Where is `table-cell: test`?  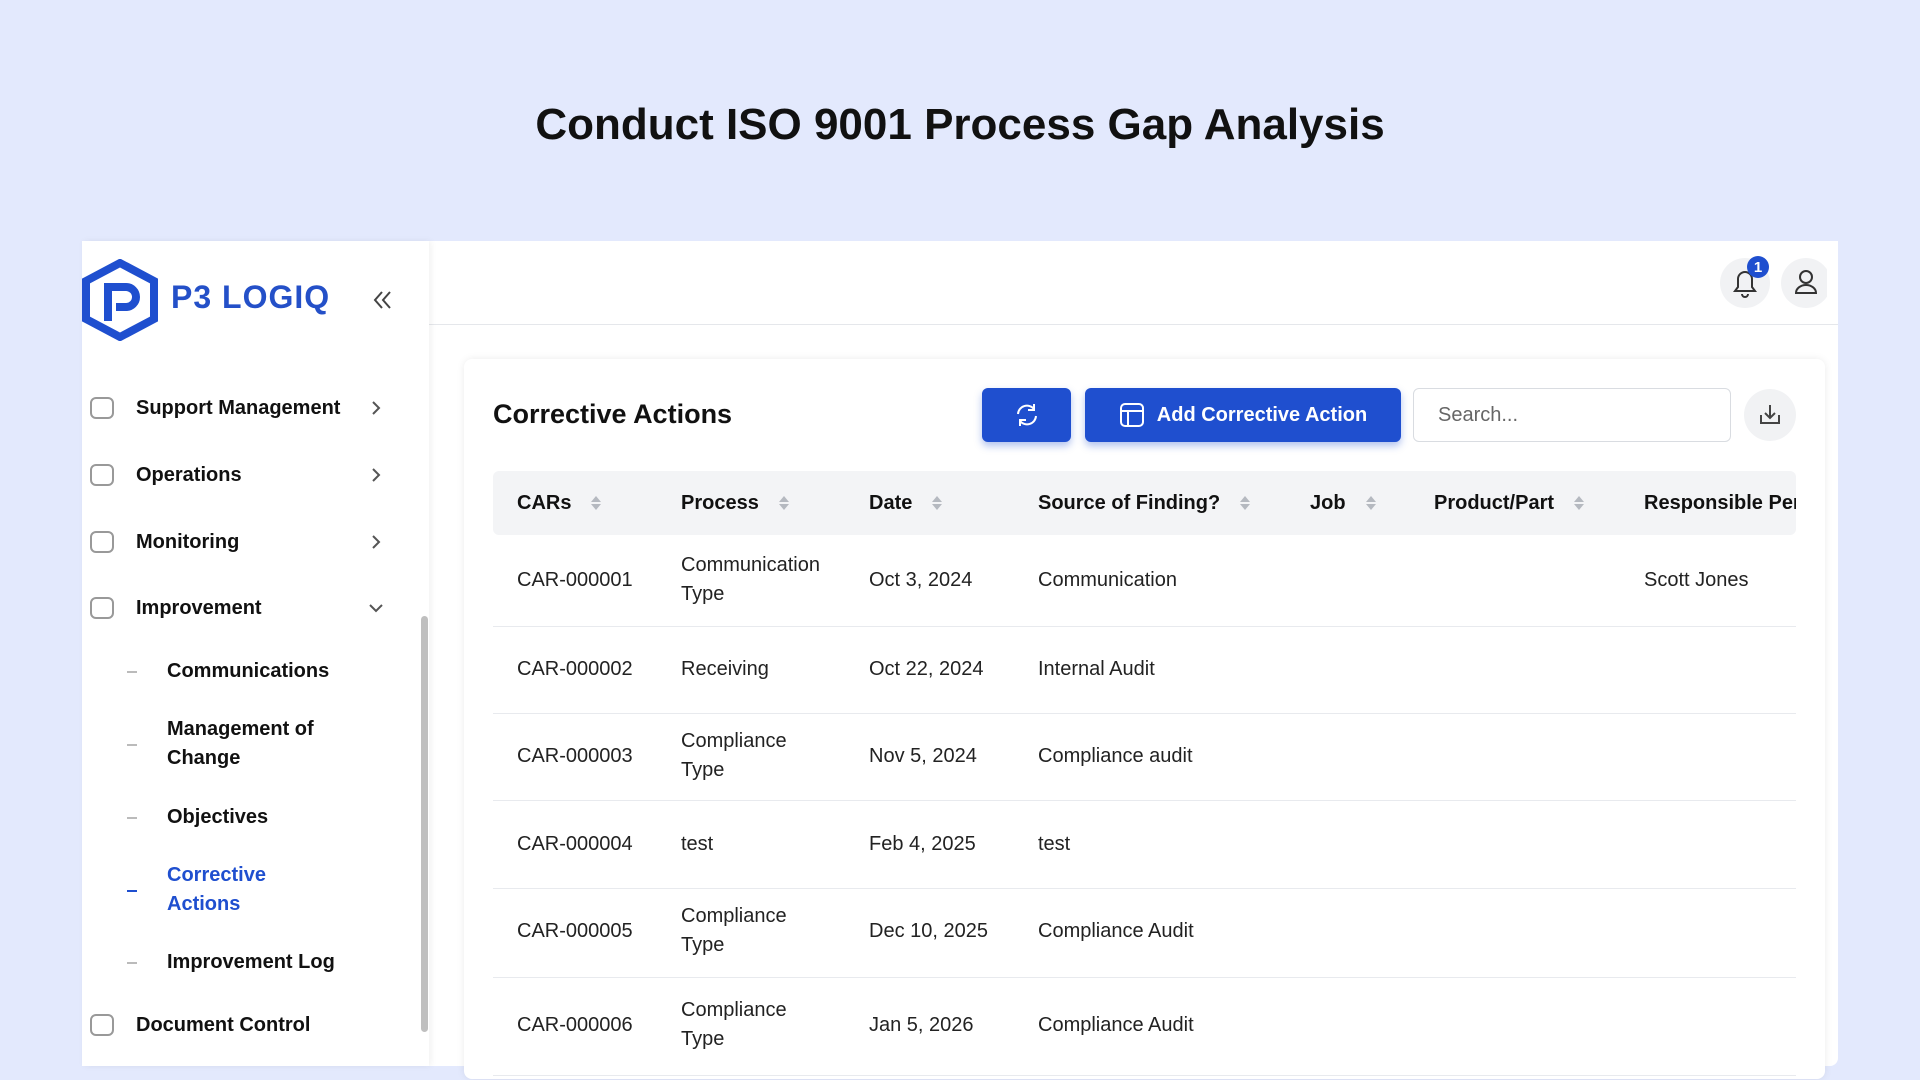
table-cell: test is located at coordinates (1168, 844).